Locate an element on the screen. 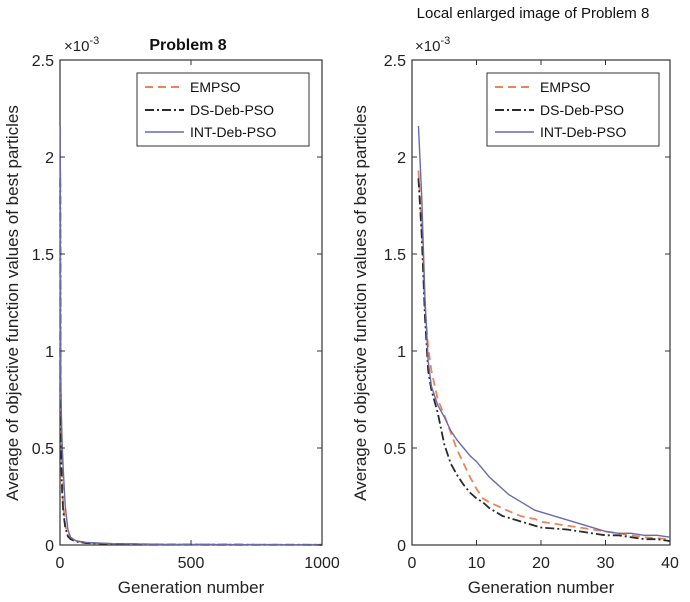 The width and height of the screenshot is (690, 602). right-legend-label-empso: EMPSO is located at coordinates (565, 87).